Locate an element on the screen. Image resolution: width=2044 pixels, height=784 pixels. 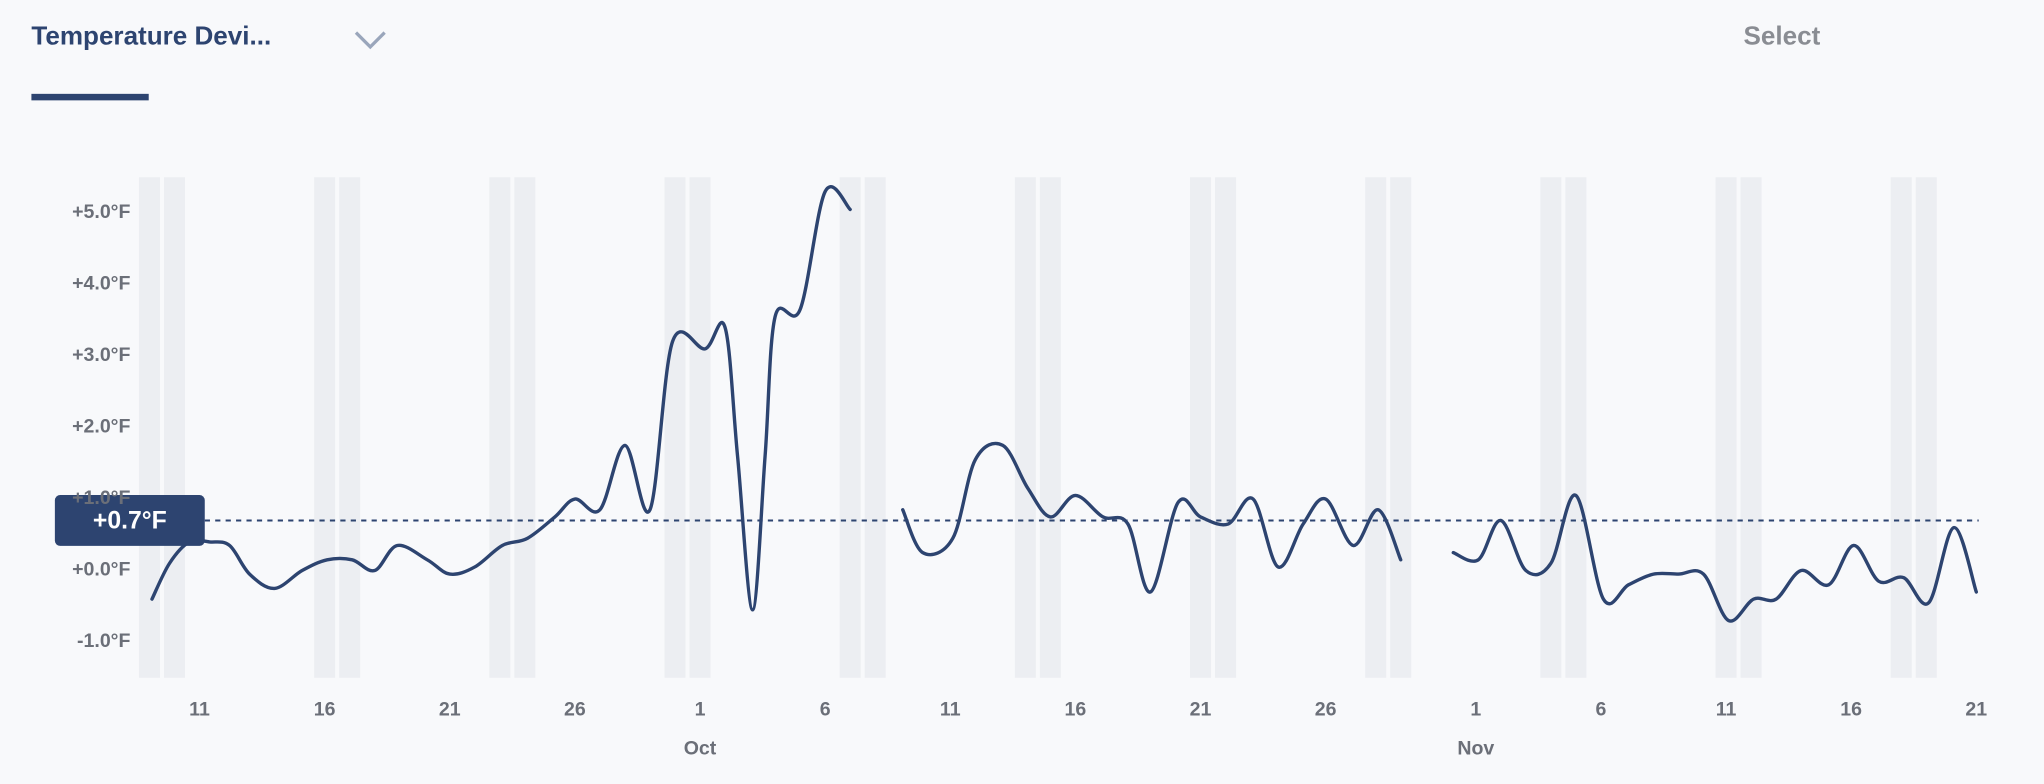
y-tick-label: +2.0°F is located at coordinates (101, 427).